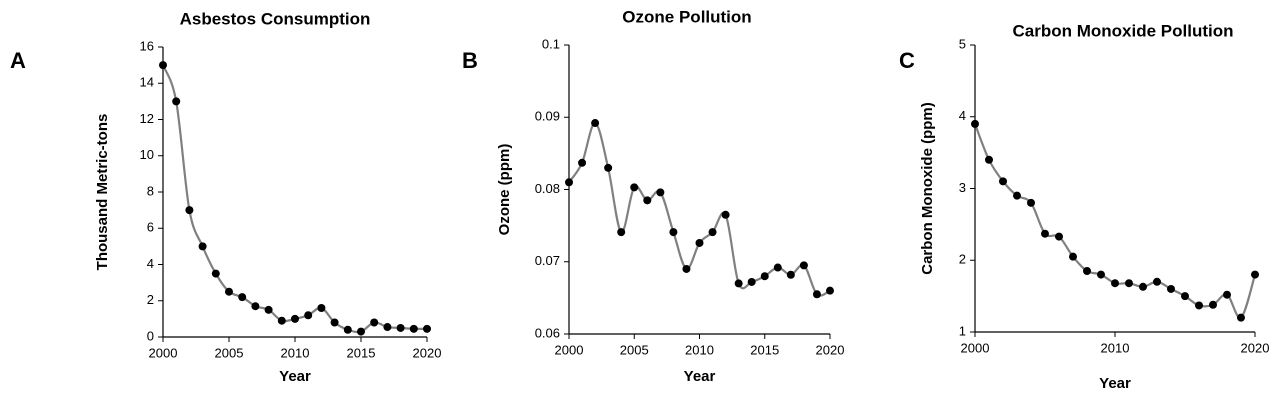  I want to click on panel-label: A, so click(18, 60).